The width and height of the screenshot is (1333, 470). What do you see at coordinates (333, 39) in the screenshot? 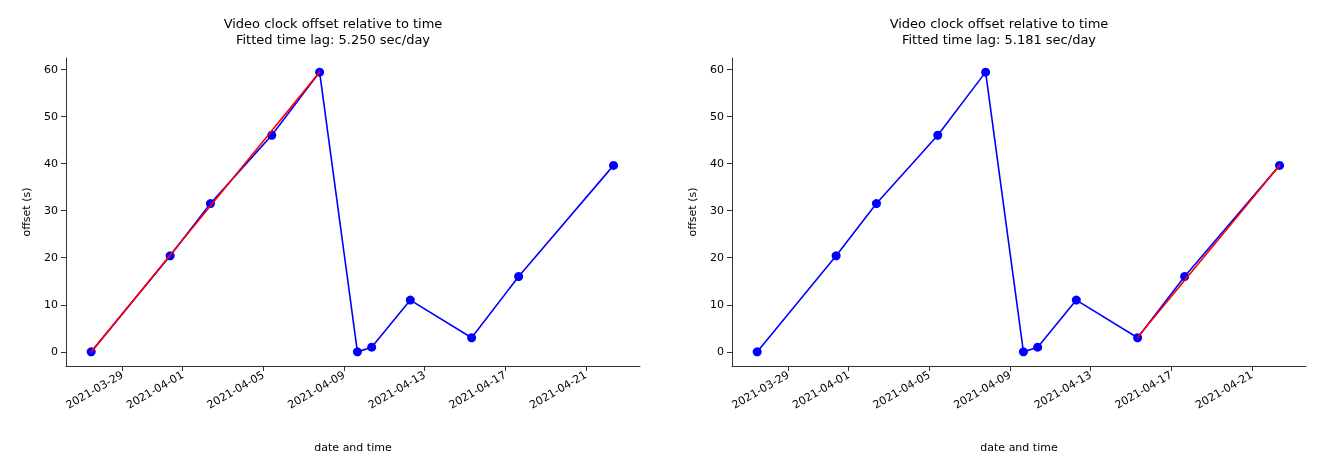
I see `chart-subtitle: Fitted time lag: 5.250 sec/day` at bounding box center [333, 39].